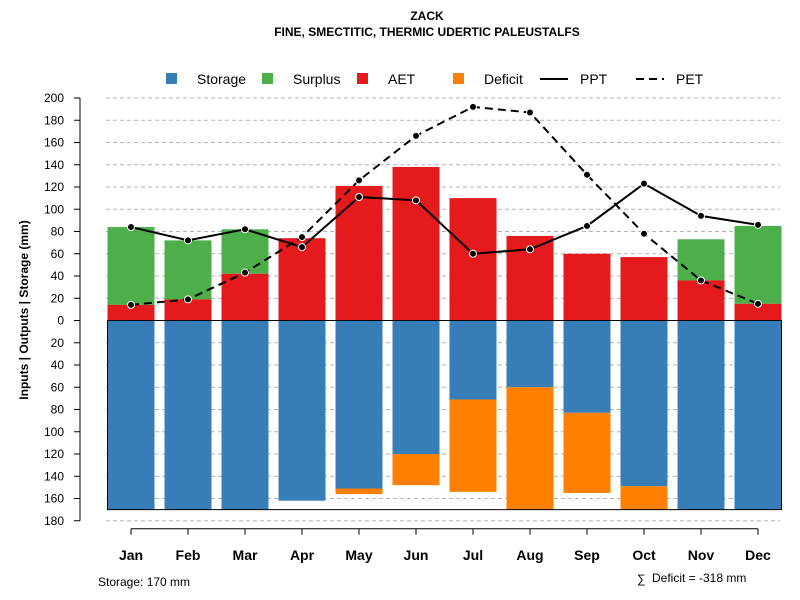 This screenshot has height=600, width=800. Describe the element at coordinates (427, 16) in the screenshot. I see `chart-title: ZACK` at that location.